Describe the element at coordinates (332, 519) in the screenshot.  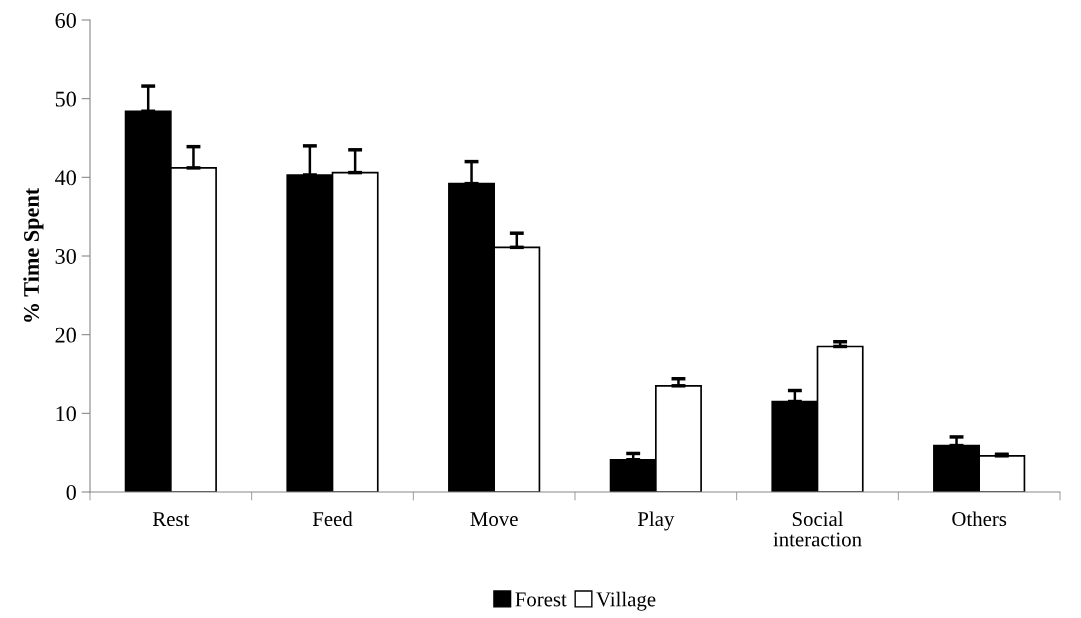
I see `x-tick-label: Feed` at that location.